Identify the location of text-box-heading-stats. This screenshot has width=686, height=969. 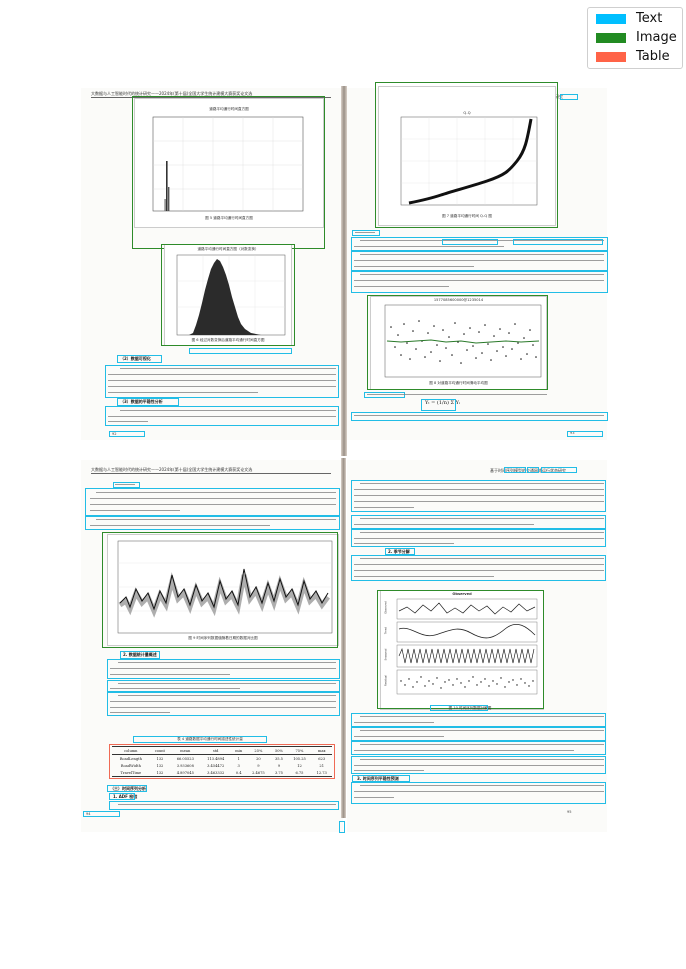
(140, 655).